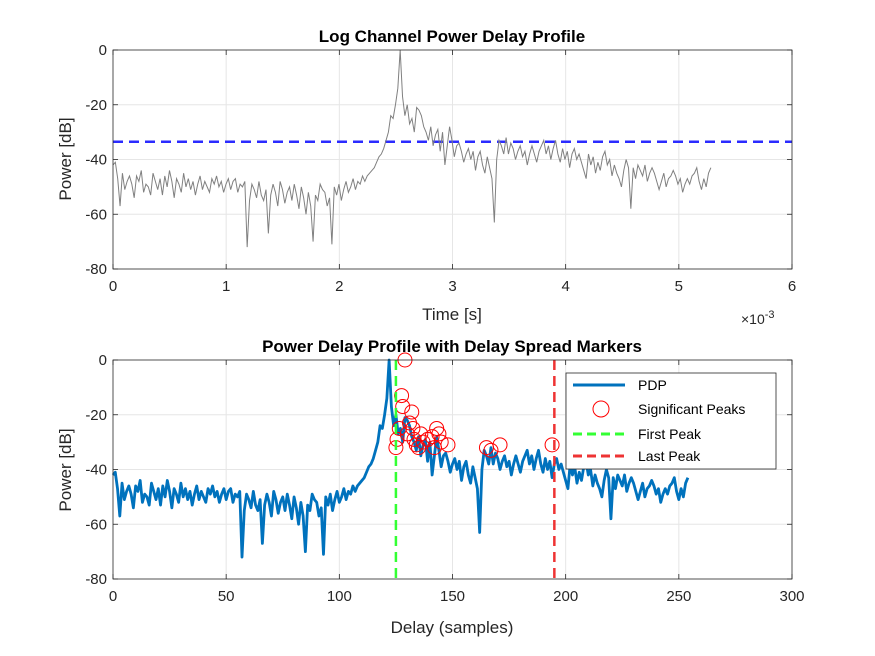 The width and height of the screenshot is (875, 656). What do you see at coordinates (770, 315) in the screenshot?
I see `x-exponent-power: -3` at bounding box center [770, 315].